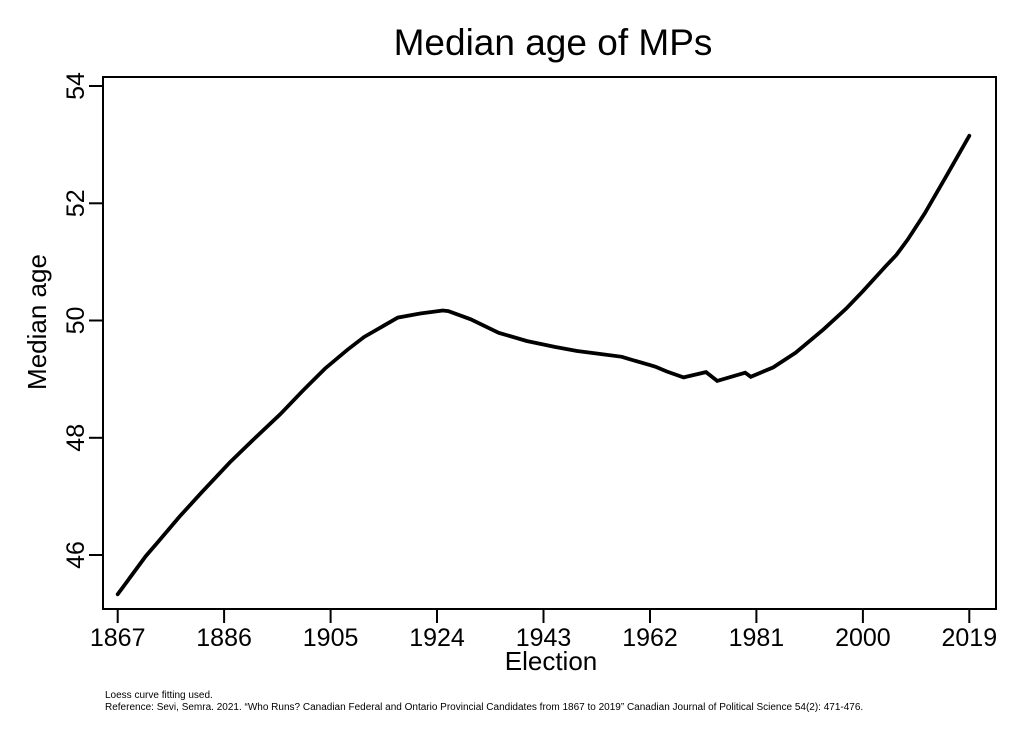  What do you see at coordinates (37, 322) in the screenshot?
I see `y-axis-label: Median age` at bounding box center [37, 322].